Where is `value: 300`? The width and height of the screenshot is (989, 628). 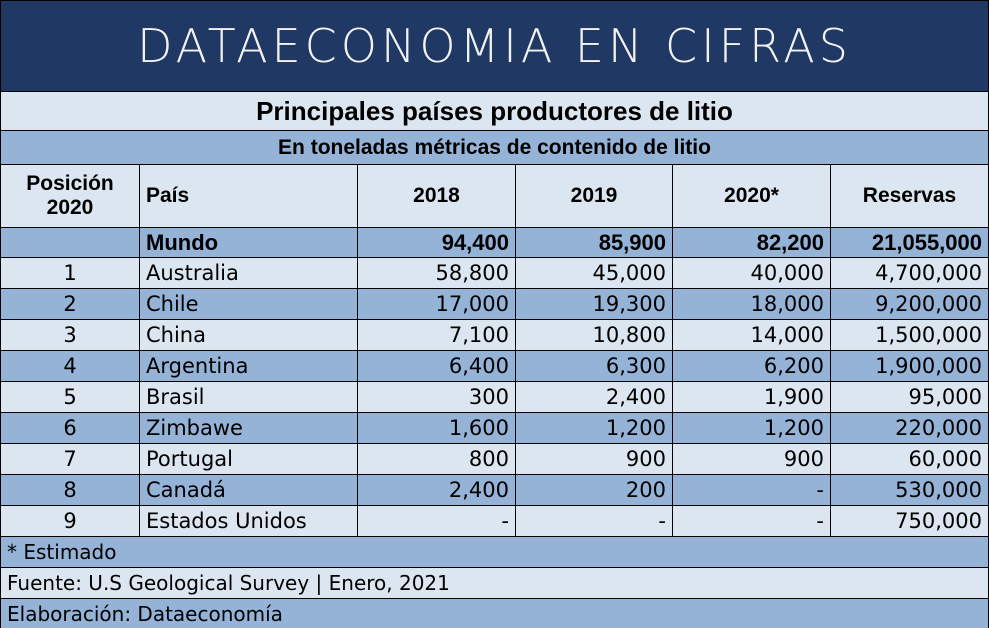 value: 300 is located at coordinates (437, 397).